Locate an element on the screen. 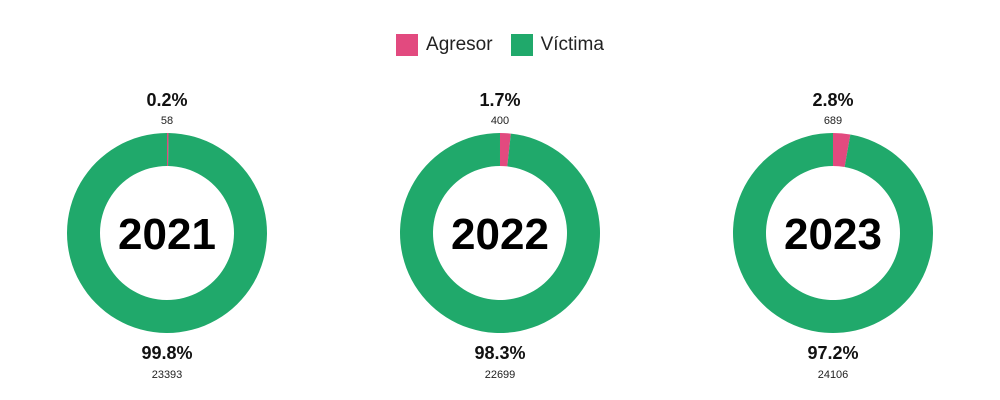 This screenshot has width=1000, height=400. slice-victima-2023 is located at coordinates (833, 233).